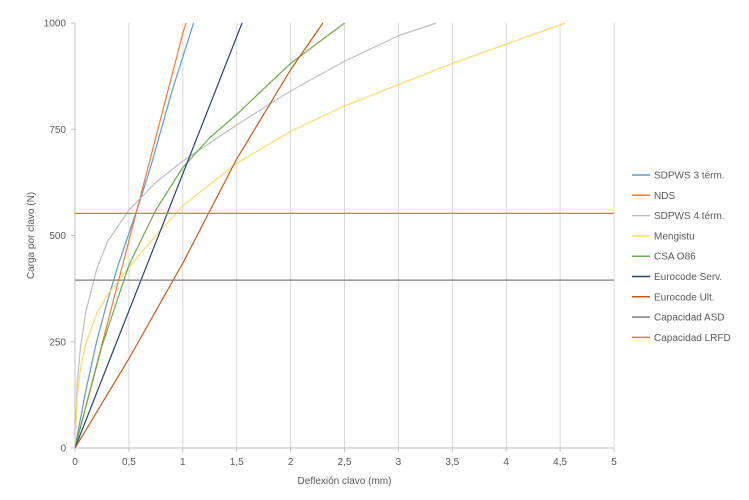 This screenshot has height=500, width=749. What do you see at coordinates (75, 462) in the screenshot?
I see `x-tick-label: 0` at bounding box center [75, 462].